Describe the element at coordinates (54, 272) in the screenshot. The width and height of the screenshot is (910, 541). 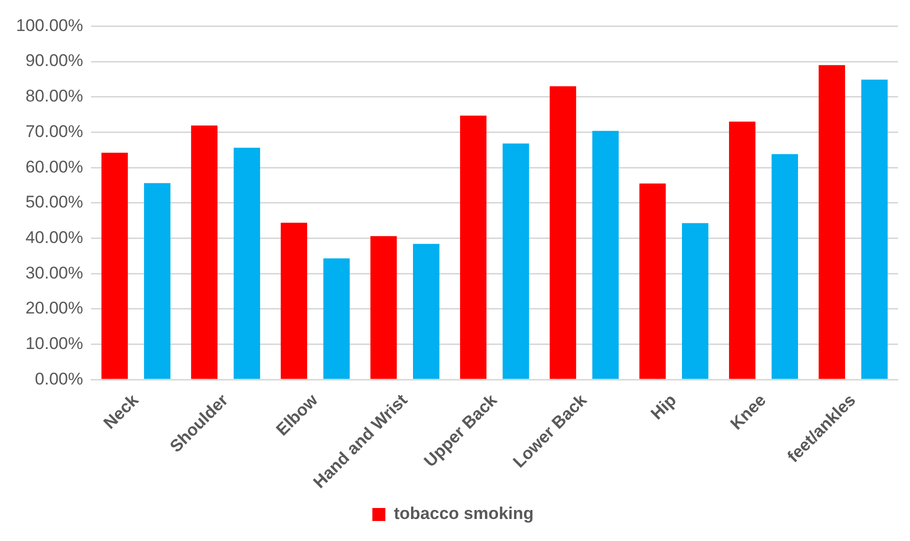
I see `y-tick-label: 30.00%` at that location.